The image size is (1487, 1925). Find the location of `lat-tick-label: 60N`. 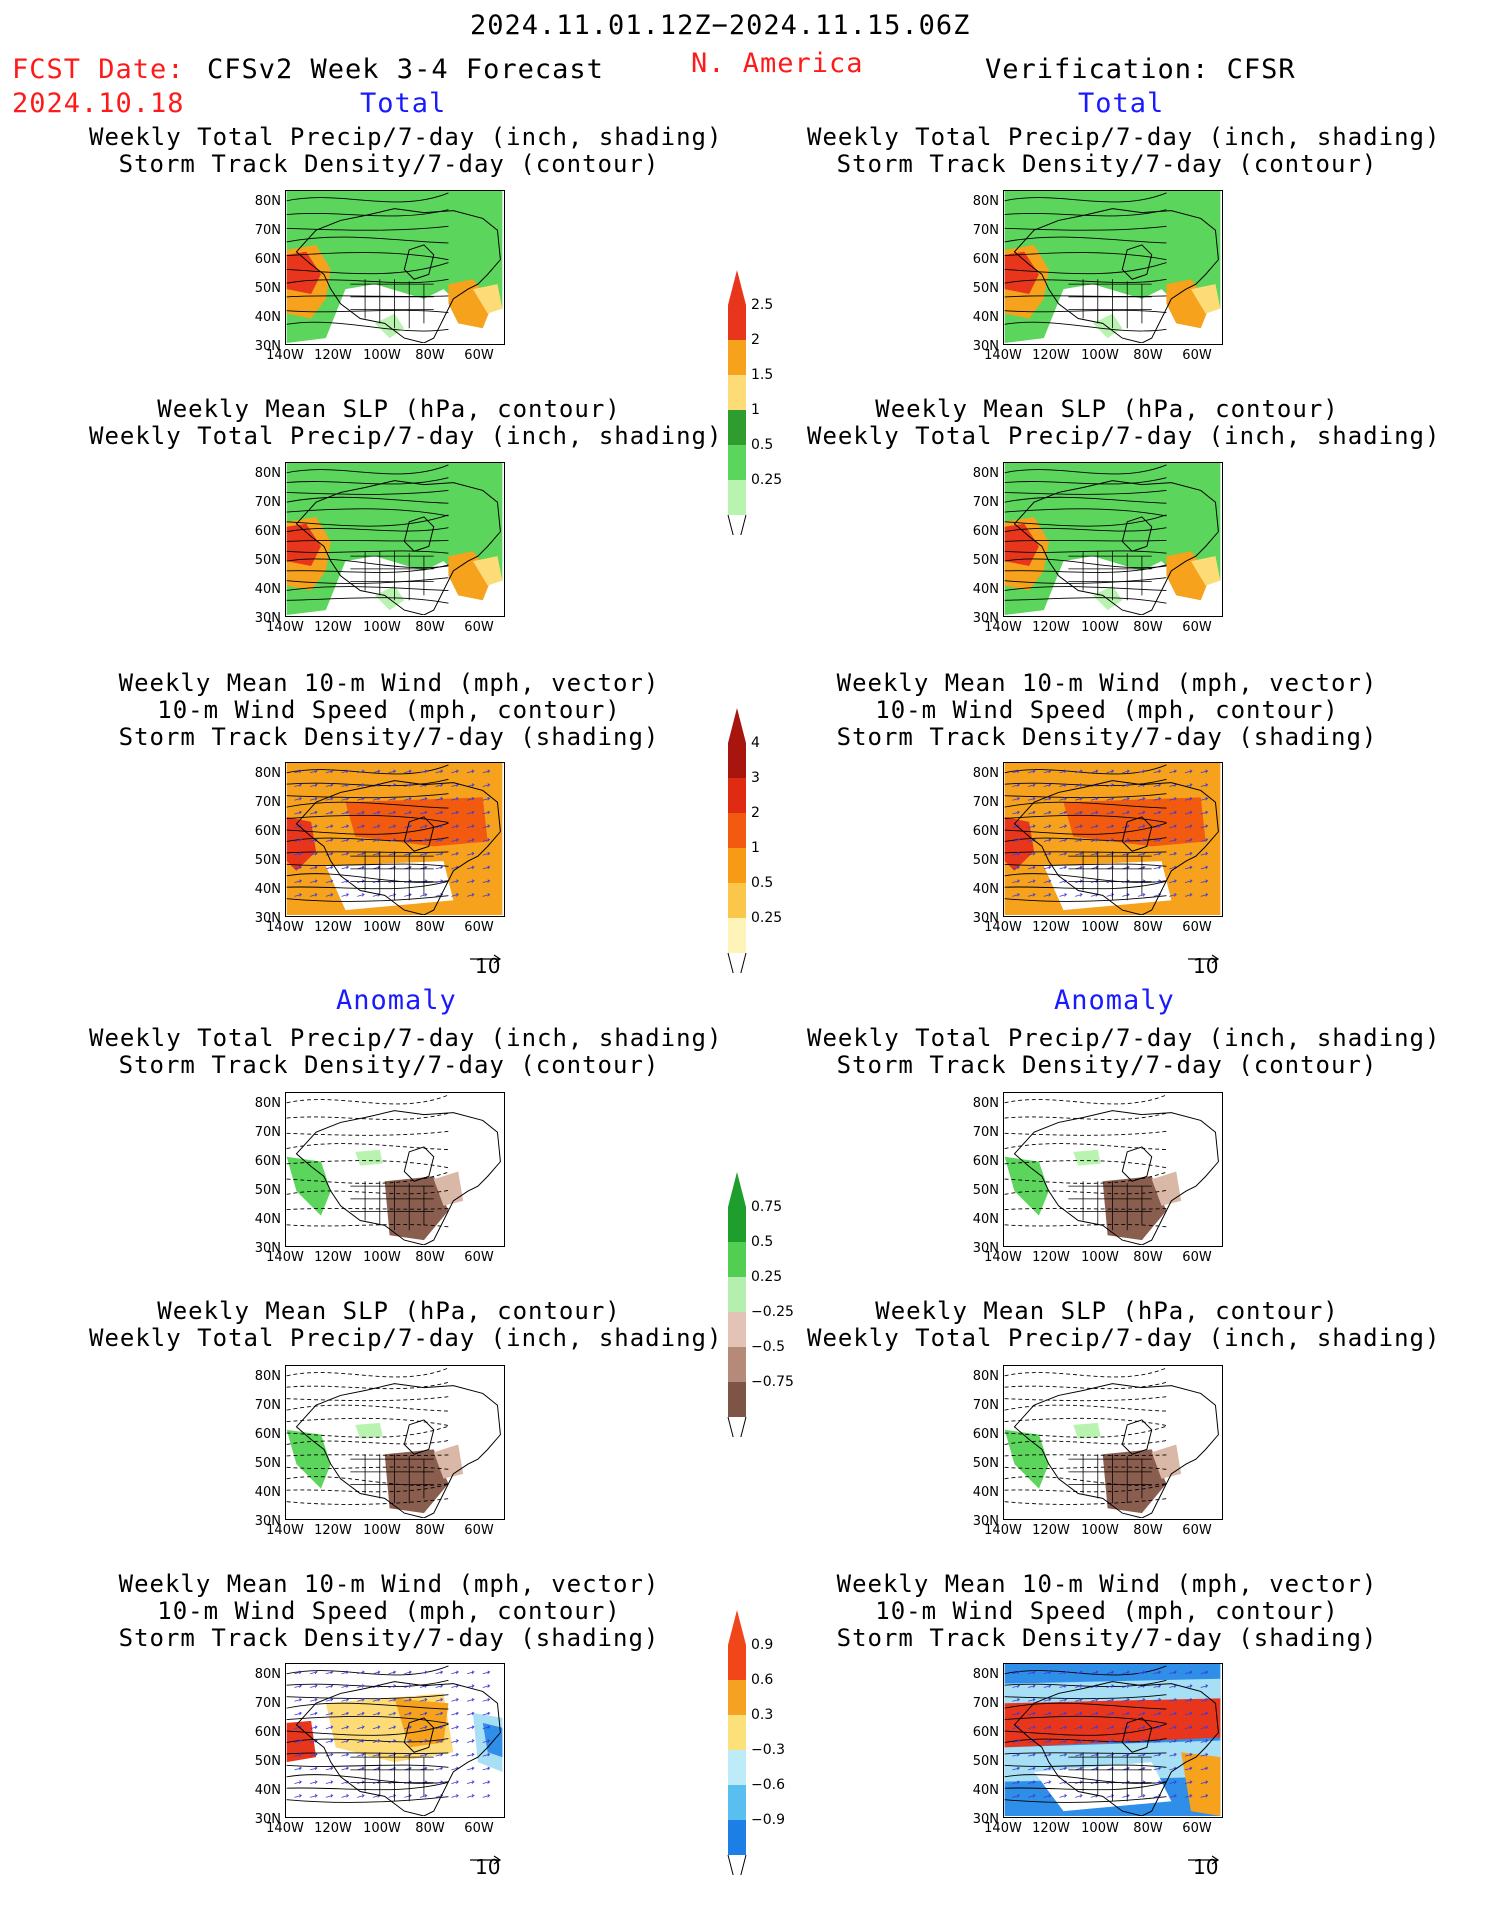

lat-tick-label: 60N is located at coordinates (267, 1732).